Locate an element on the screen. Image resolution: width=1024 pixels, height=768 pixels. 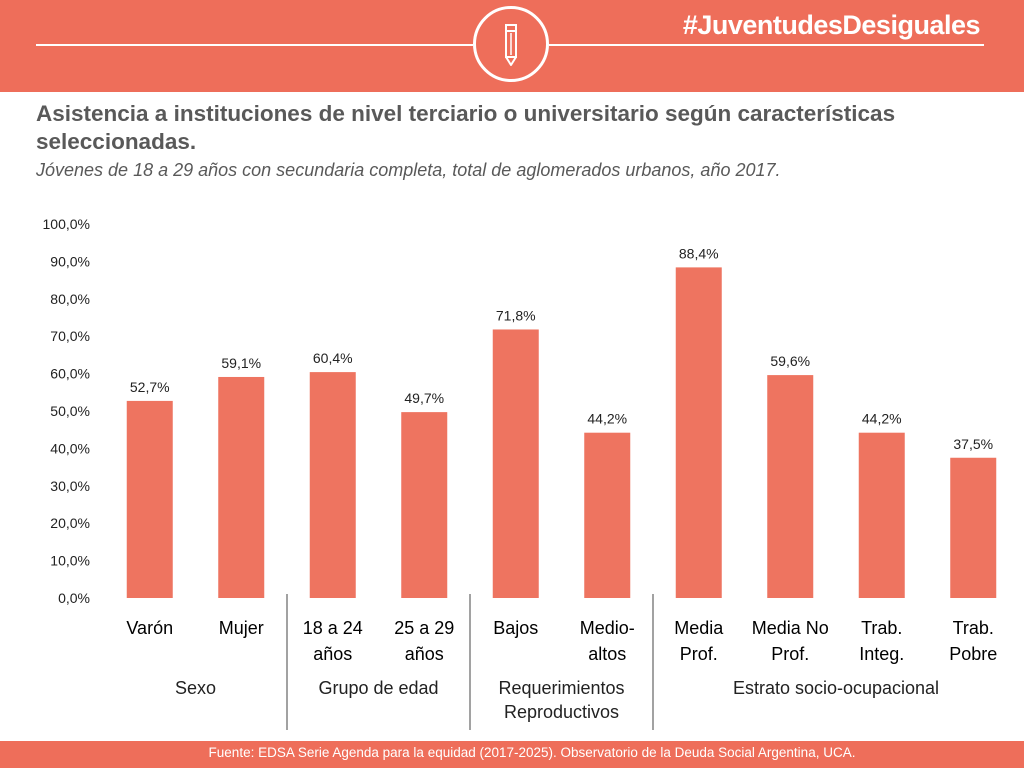
data-label: 49,7% is located at coordinates (424, 398).